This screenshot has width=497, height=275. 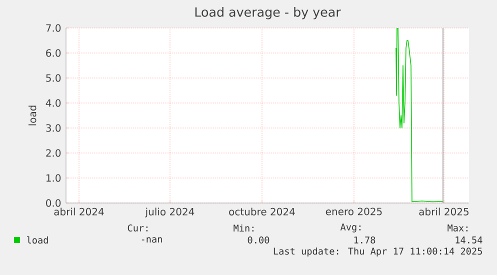 I want to click on y-axis-title: load, so click(x=32, y=116).